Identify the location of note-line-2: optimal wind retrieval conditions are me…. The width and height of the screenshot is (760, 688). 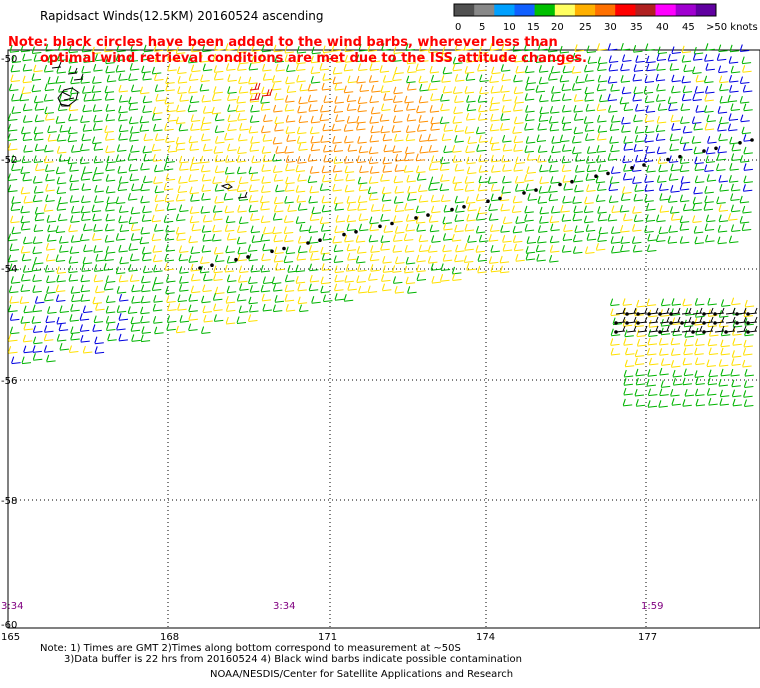
(313, 58).